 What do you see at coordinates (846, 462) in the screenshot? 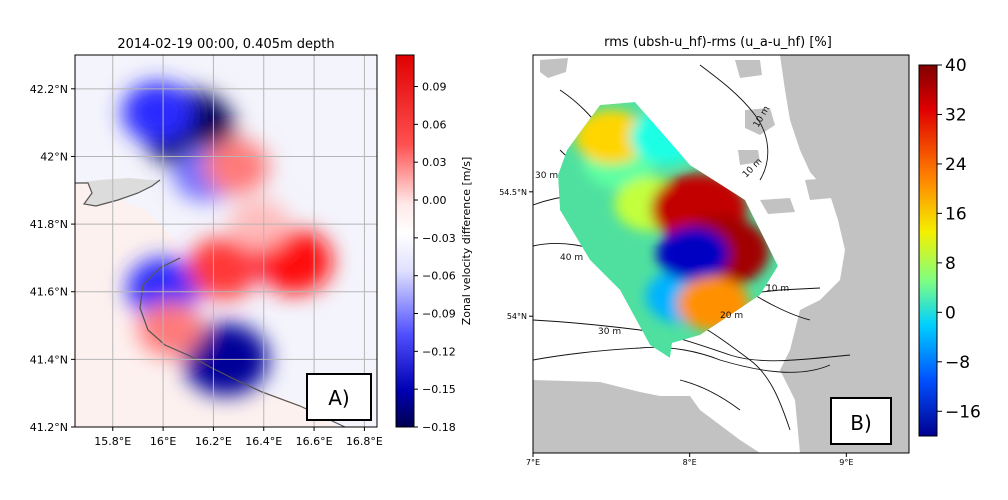
I see `panel-b-x-tick-label-2: 9°E` at bounding box center [846, 462].